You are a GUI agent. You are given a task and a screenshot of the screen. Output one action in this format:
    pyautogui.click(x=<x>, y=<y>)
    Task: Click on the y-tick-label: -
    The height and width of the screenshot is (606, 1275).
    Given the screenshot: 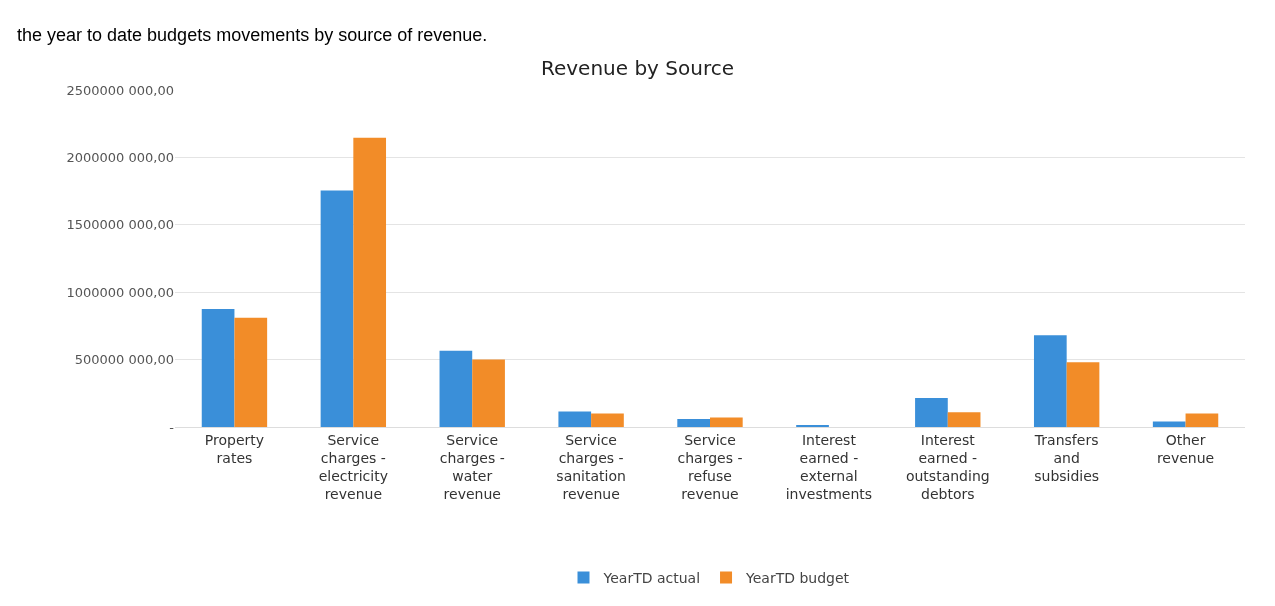 What is the action you would take?
    pyautogui.click(x=172, y=427)
    